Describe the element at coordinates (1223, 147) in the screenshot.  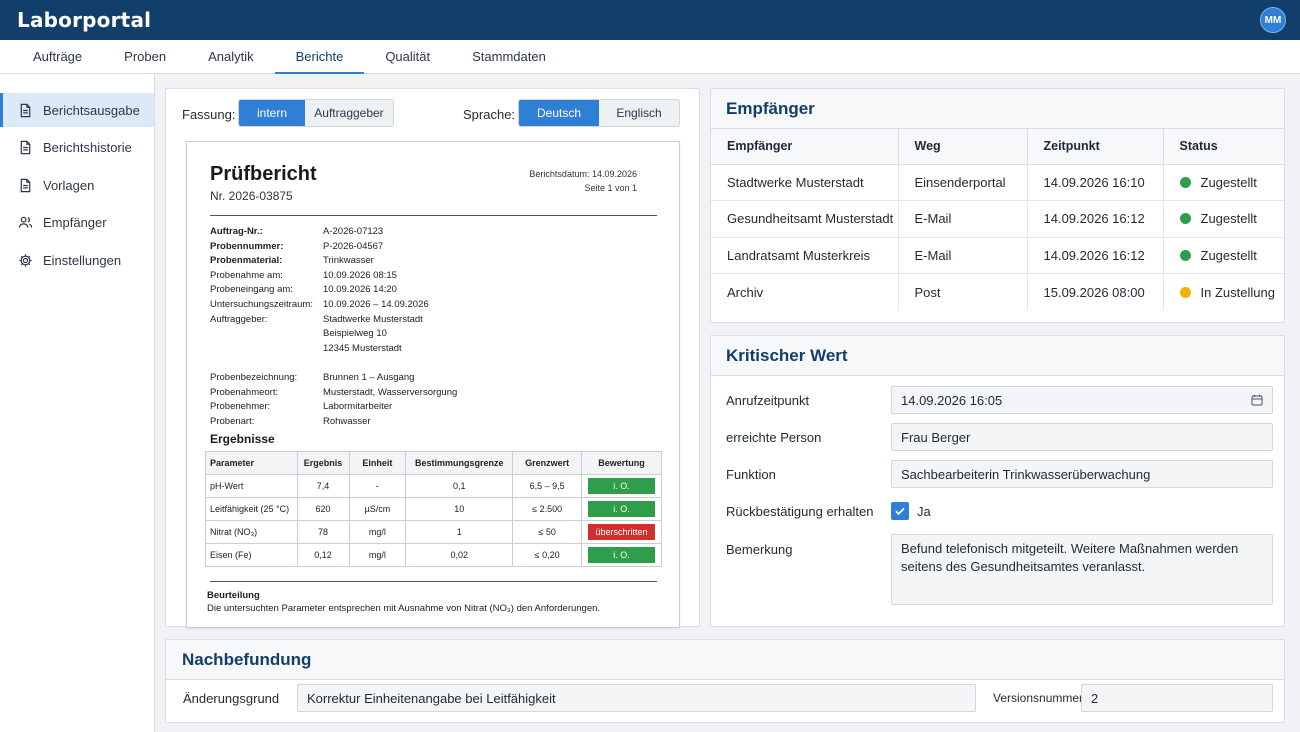
I see `recipients-column-header: Status` at that location.